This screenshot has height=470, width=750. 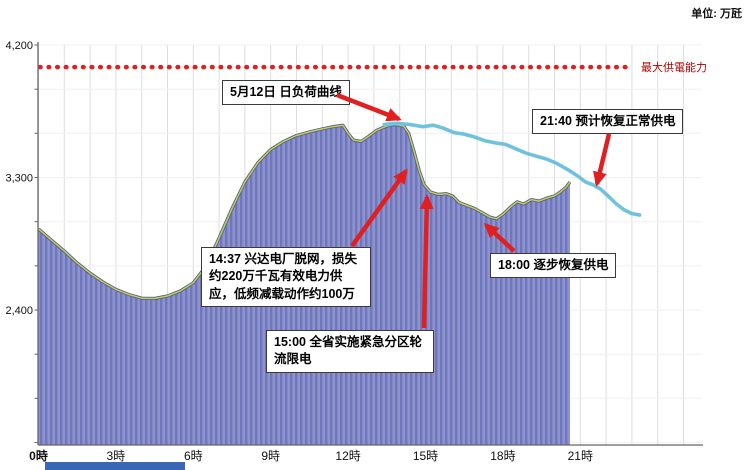 What do you see at coordinates (36, 243) in the screenshot?
I see `y-axis-ticks` at bounding box center [36, 243].